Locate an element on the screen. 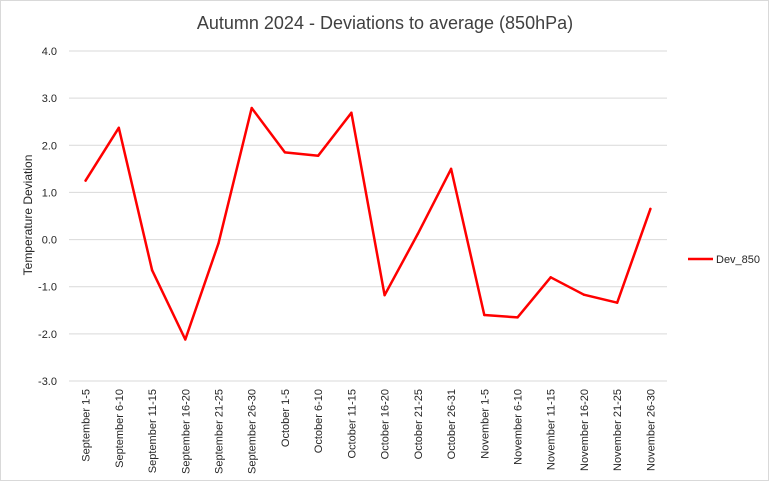 Image resolution: width=769 pixels, height=481 pixels. x-tick-label: October 6-10 is located at coordinates (319, 421).